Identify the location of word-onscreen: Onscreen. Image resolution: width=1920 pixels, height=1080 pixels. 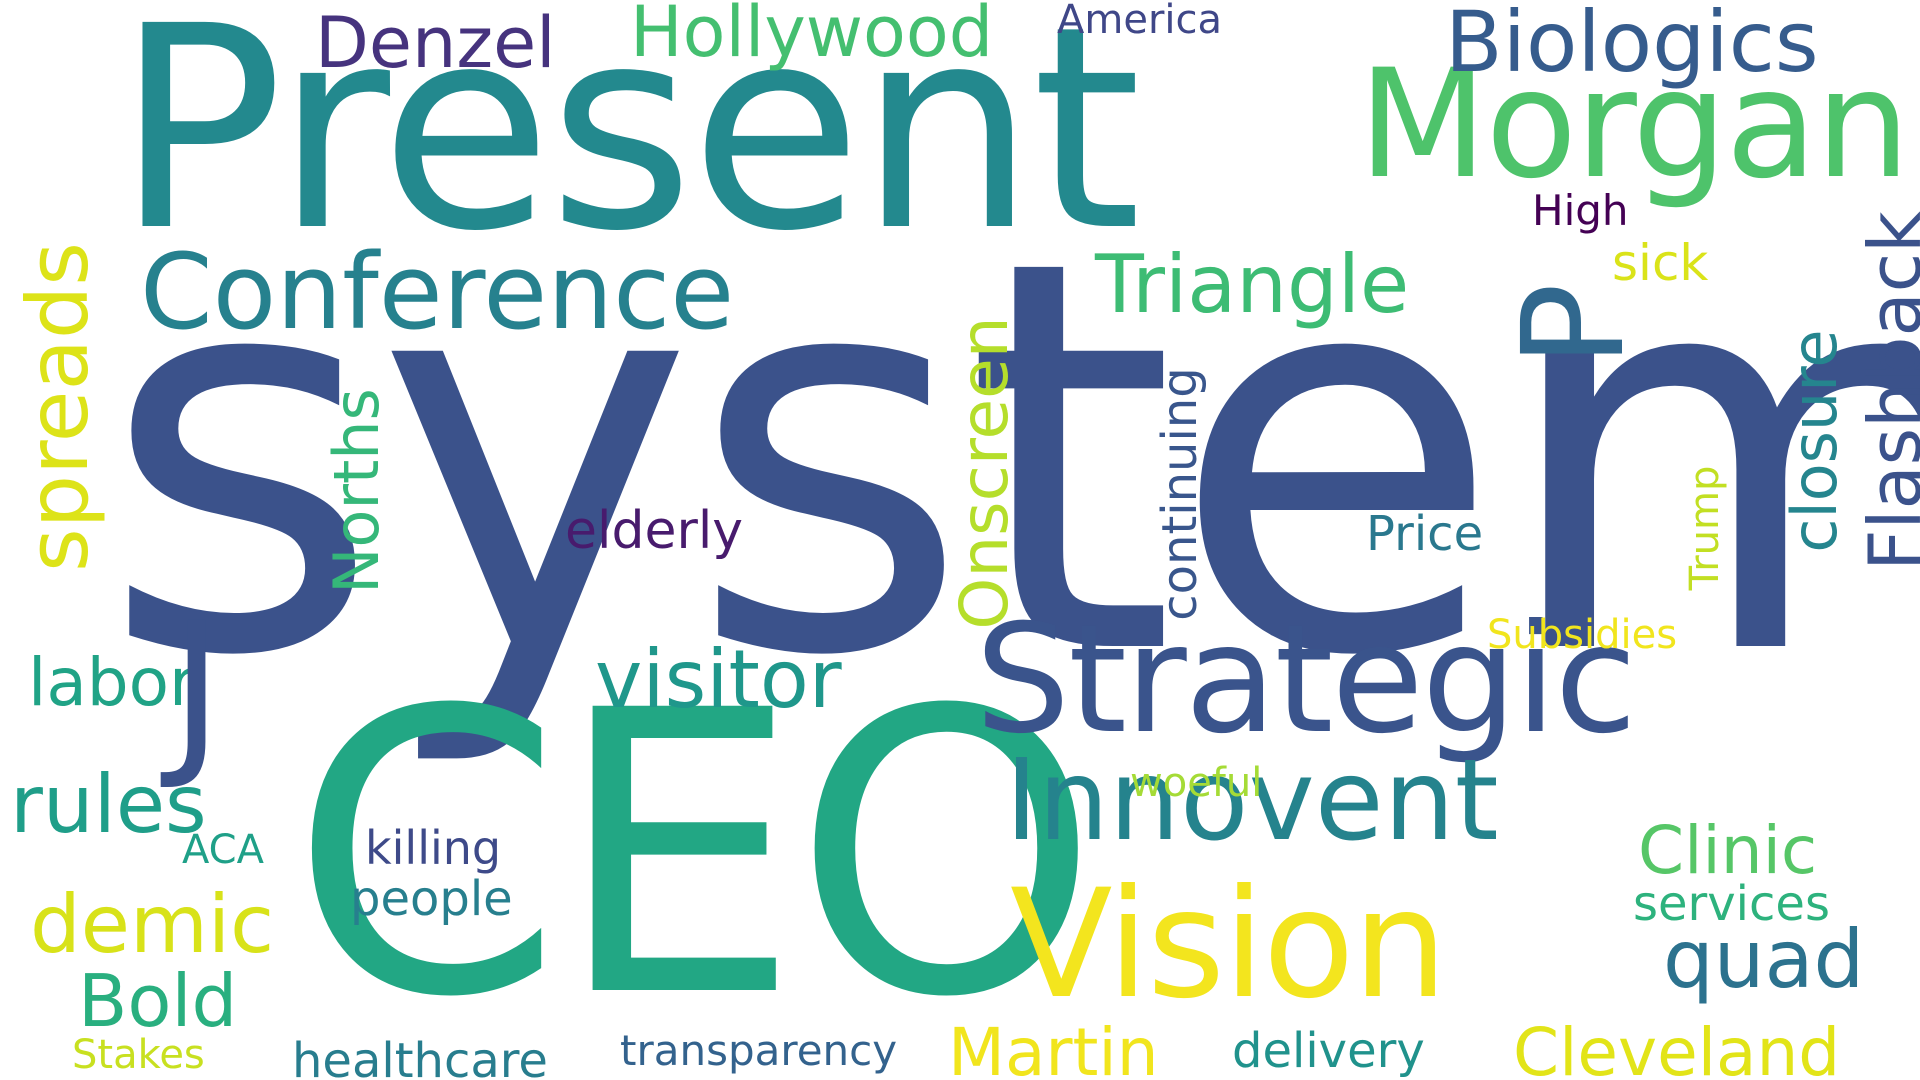
(984, 473).